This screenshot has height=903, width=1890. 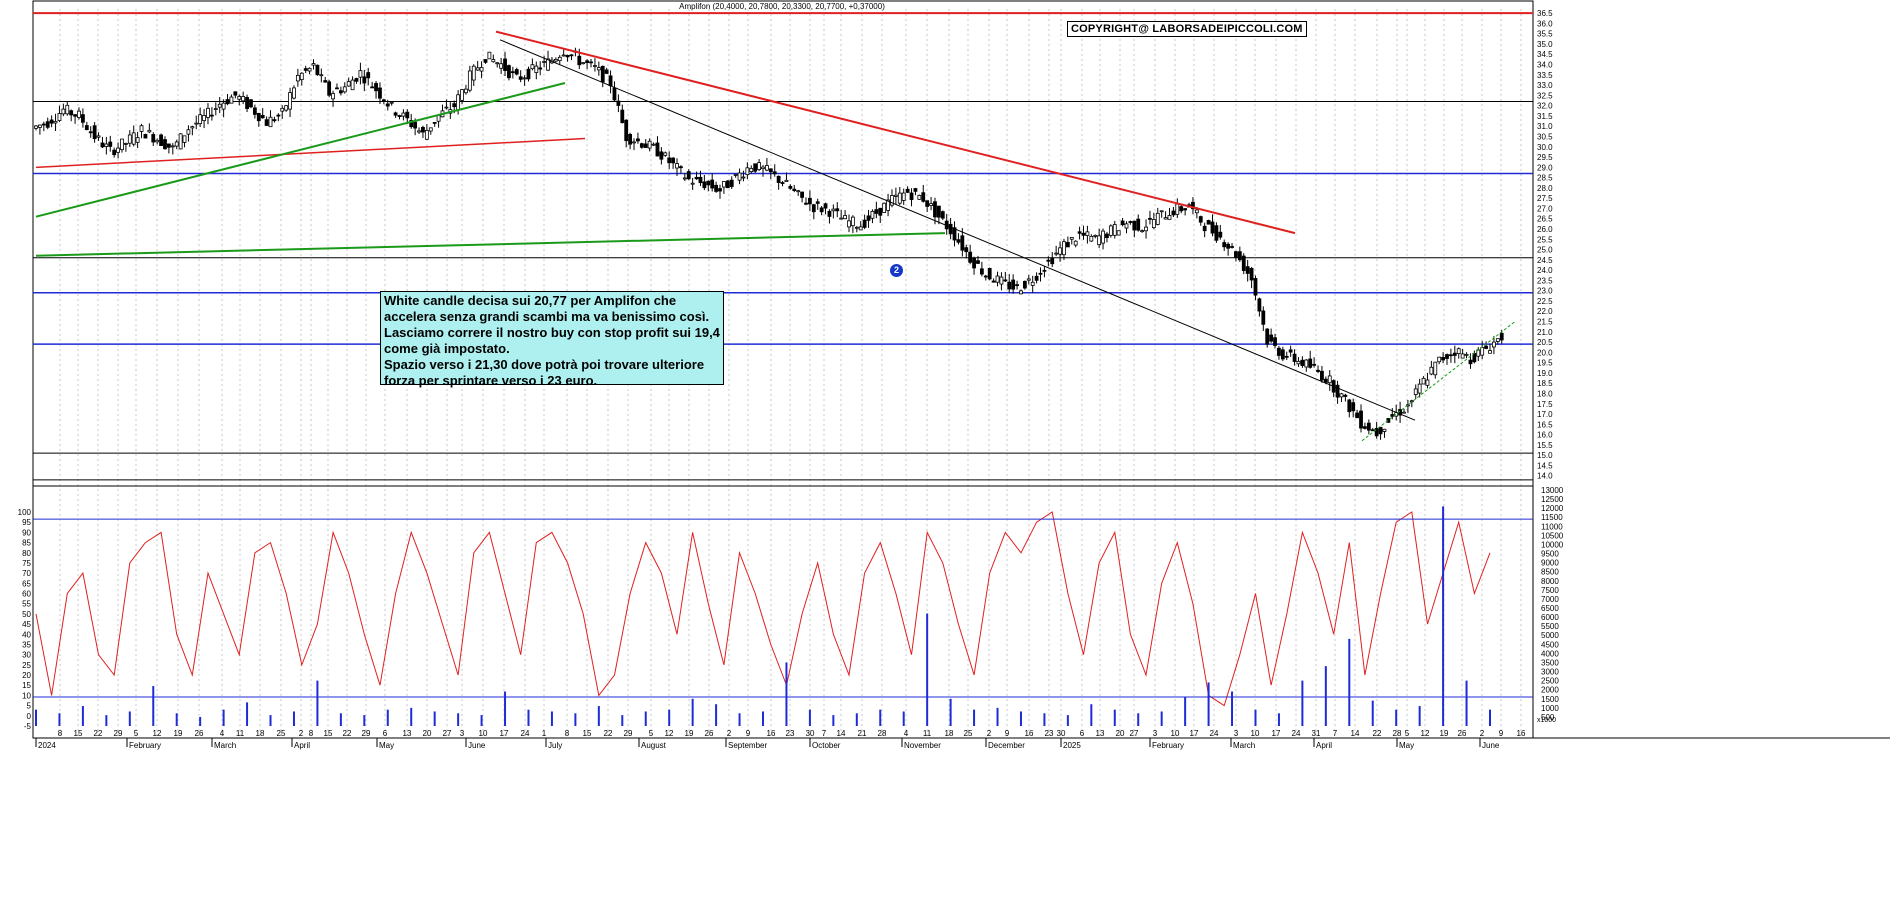 What do you see at coordinates (748, 733) in the screenshot?
I see `day-tick-label: 9` at bounding box center [748, 733].